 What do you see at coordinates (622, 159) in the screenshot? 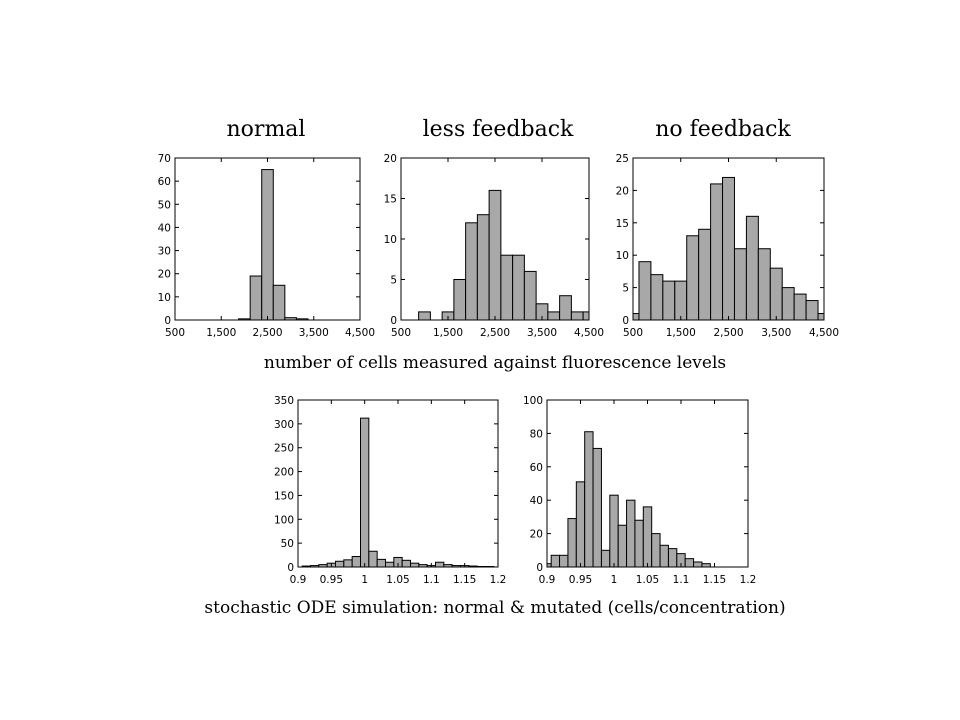
I see `y-tick-label: 25` at bounding box center [622, 159].